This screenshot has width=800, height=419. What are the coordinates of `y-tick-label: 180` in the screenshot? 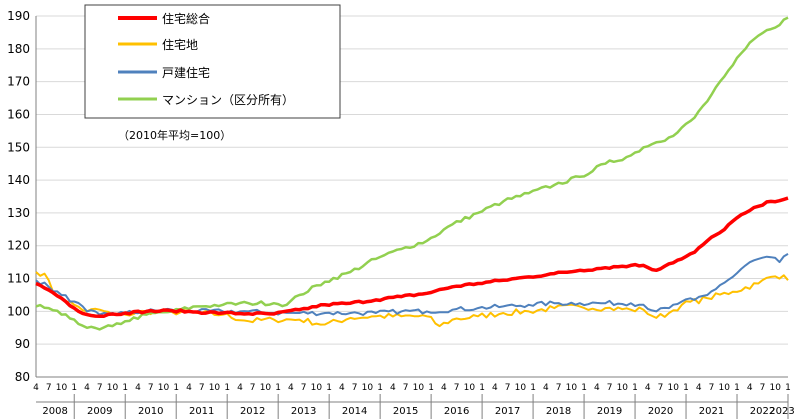 It's located at (18, 49).